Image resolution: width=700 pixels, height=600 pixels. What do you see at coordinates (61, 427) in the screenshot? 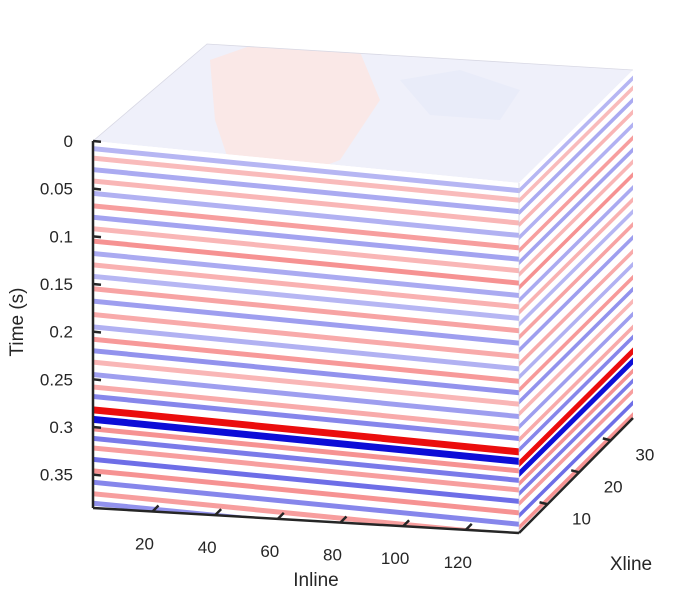
I see `time-tick-label: 0.3` at bounding box center [61, 427].